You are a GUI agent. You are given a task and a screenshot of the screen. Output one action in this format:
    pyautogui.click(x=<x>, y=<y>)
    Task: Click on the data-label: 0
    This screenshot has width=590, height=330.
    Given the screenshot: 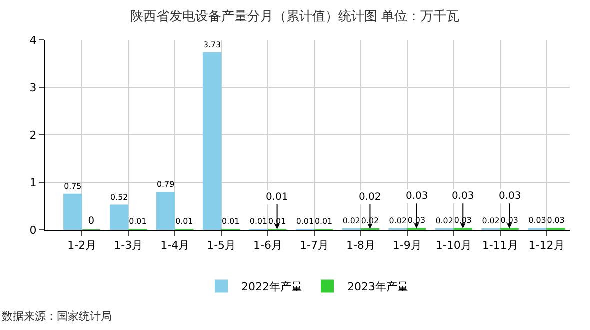 What is the action you would take?
    pyautogui.click(x=91, y=221)
    